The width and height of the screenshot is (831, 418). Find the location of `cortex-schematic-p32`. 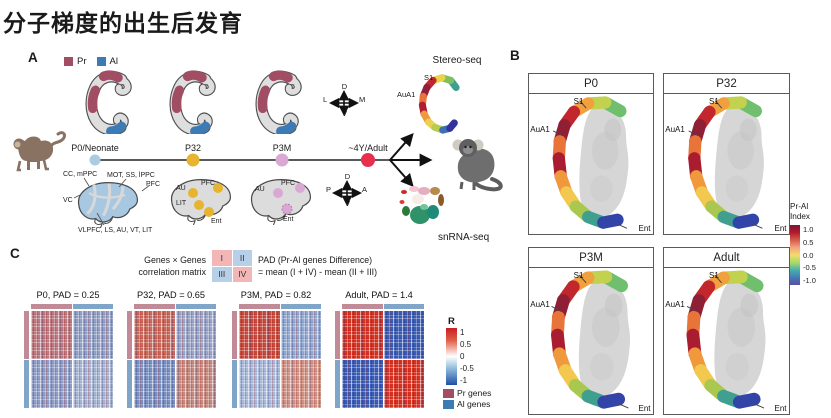

cortex-schematic-p32 is located at coordinates (193, 103).